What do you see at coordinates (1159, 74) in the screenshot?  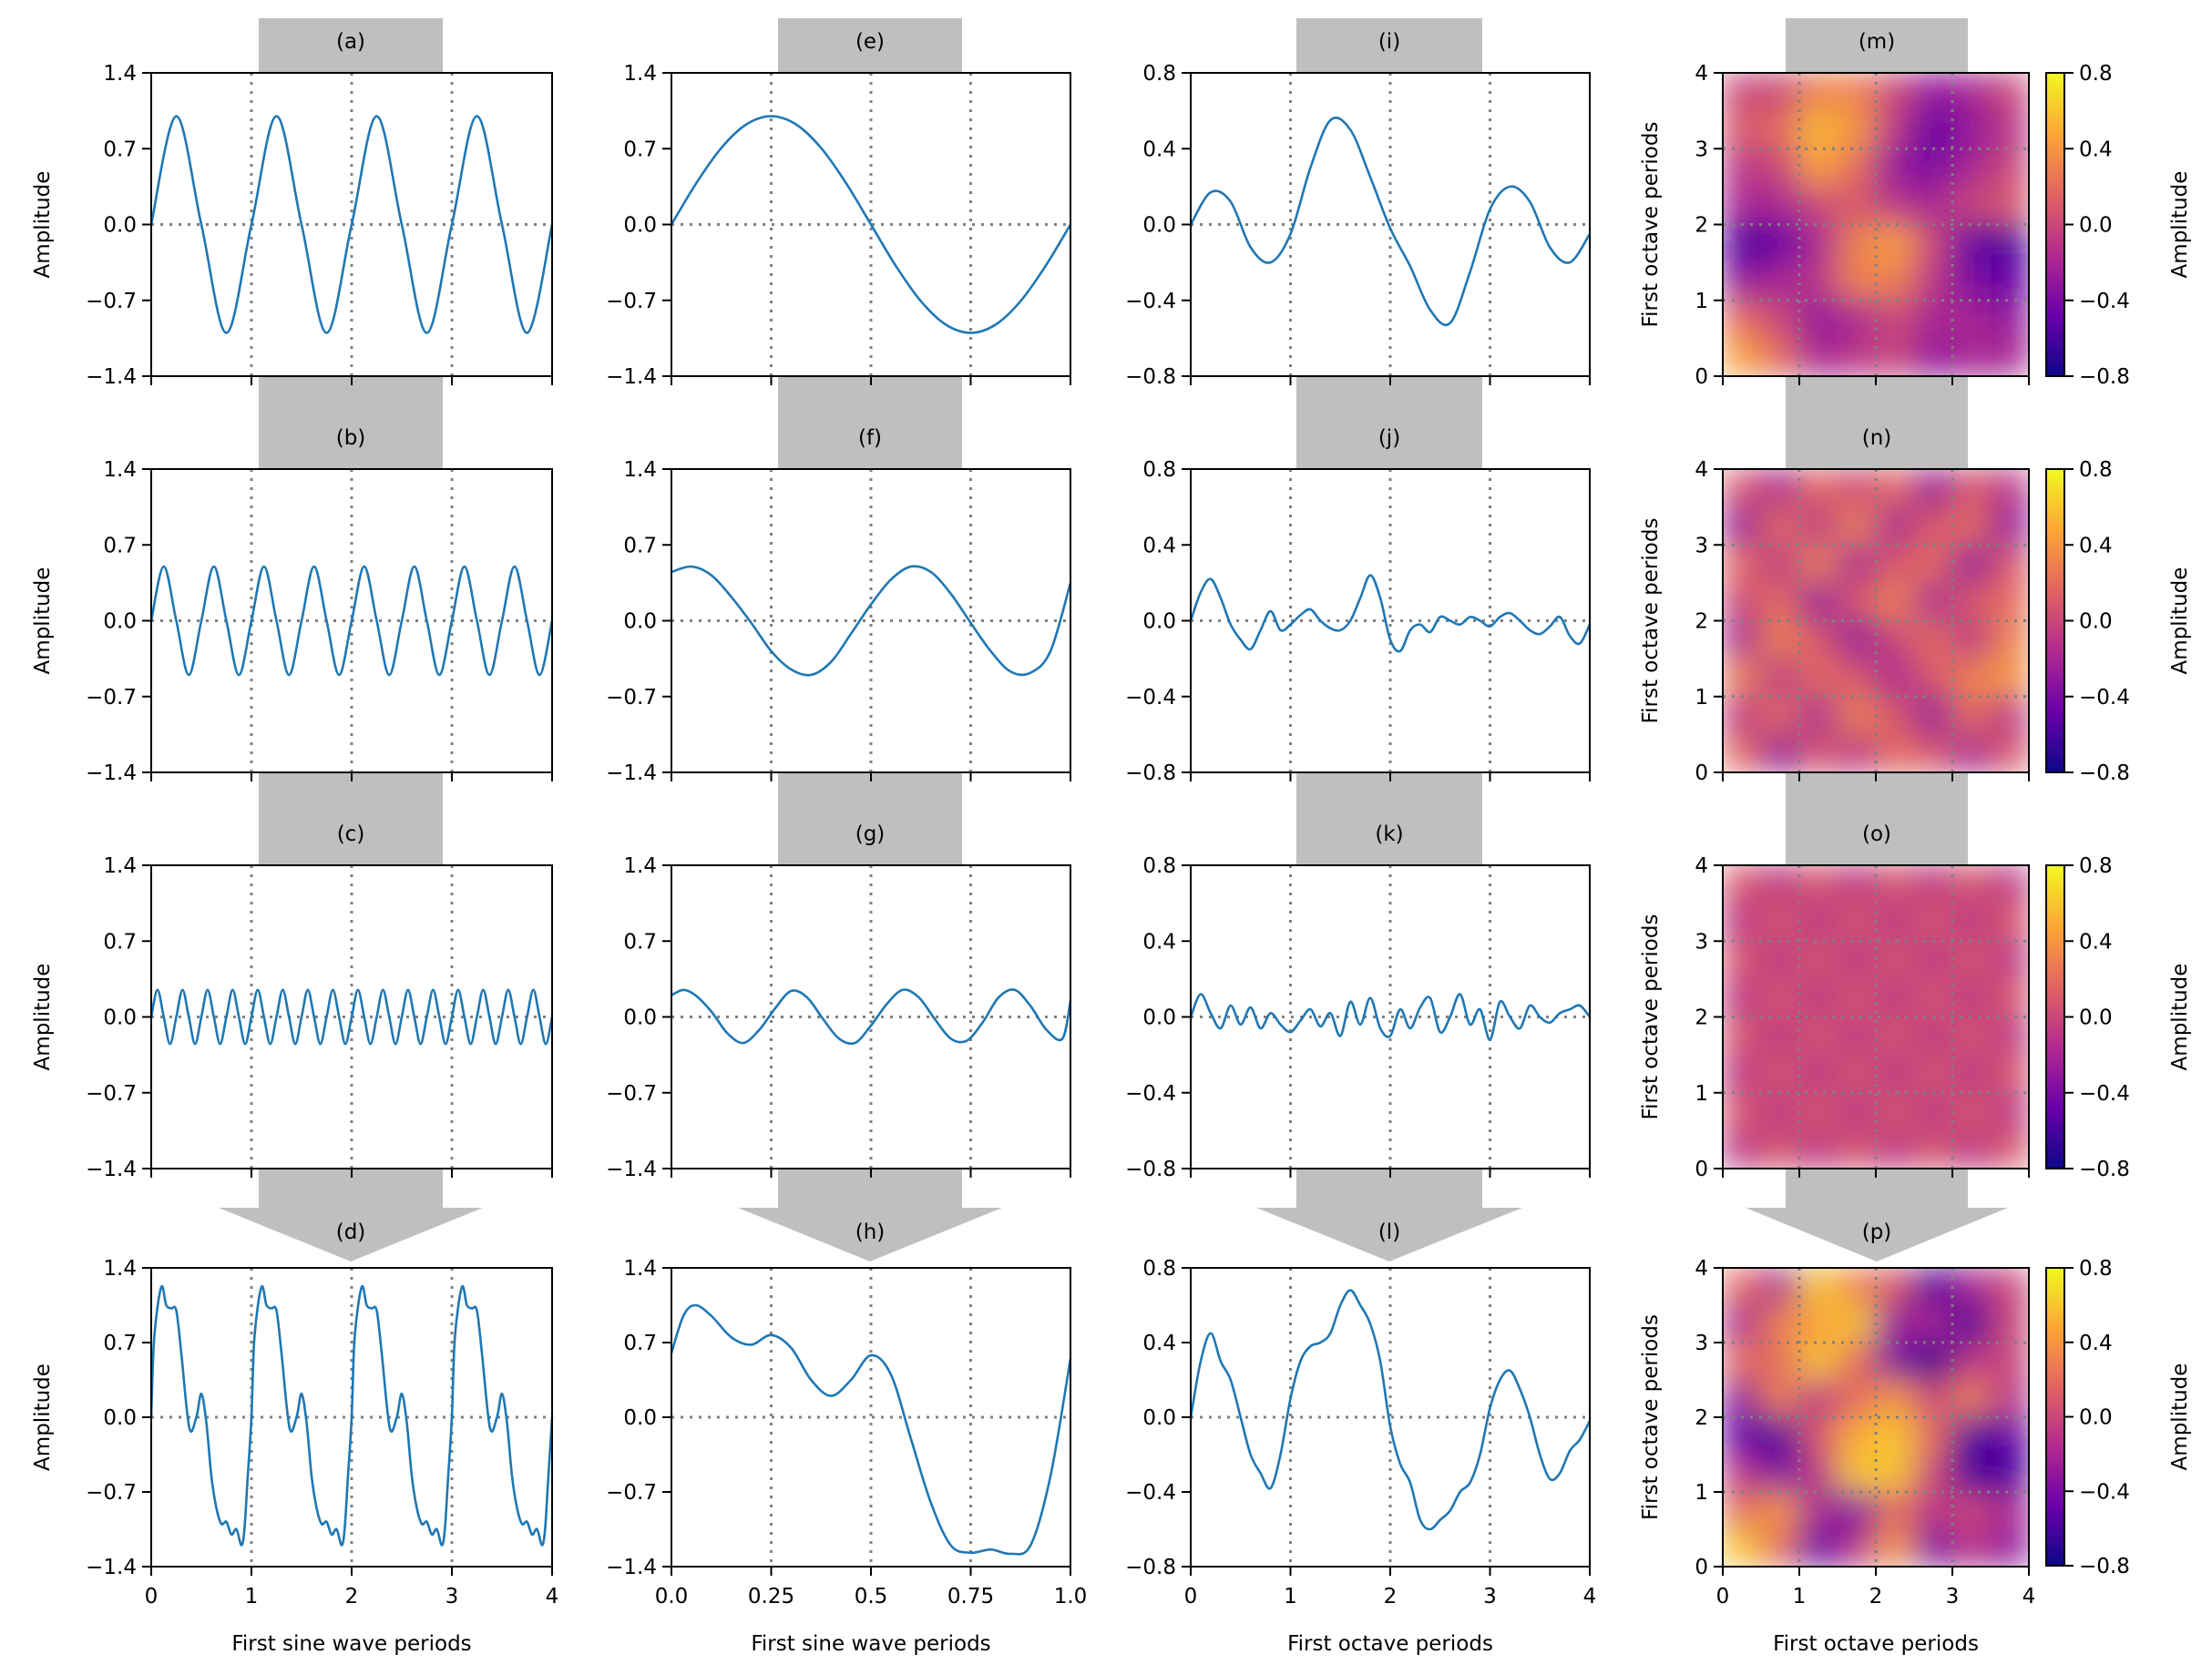 I see `y-tick-label: 0.8` at bounding box center [1159, 74].